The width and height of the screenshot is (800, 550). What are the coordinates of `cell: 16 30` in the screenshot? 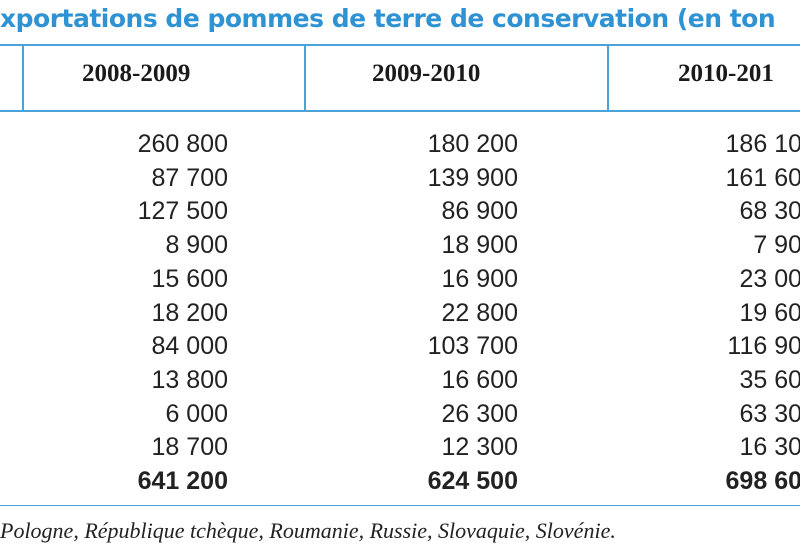 It's located at (769, 447).